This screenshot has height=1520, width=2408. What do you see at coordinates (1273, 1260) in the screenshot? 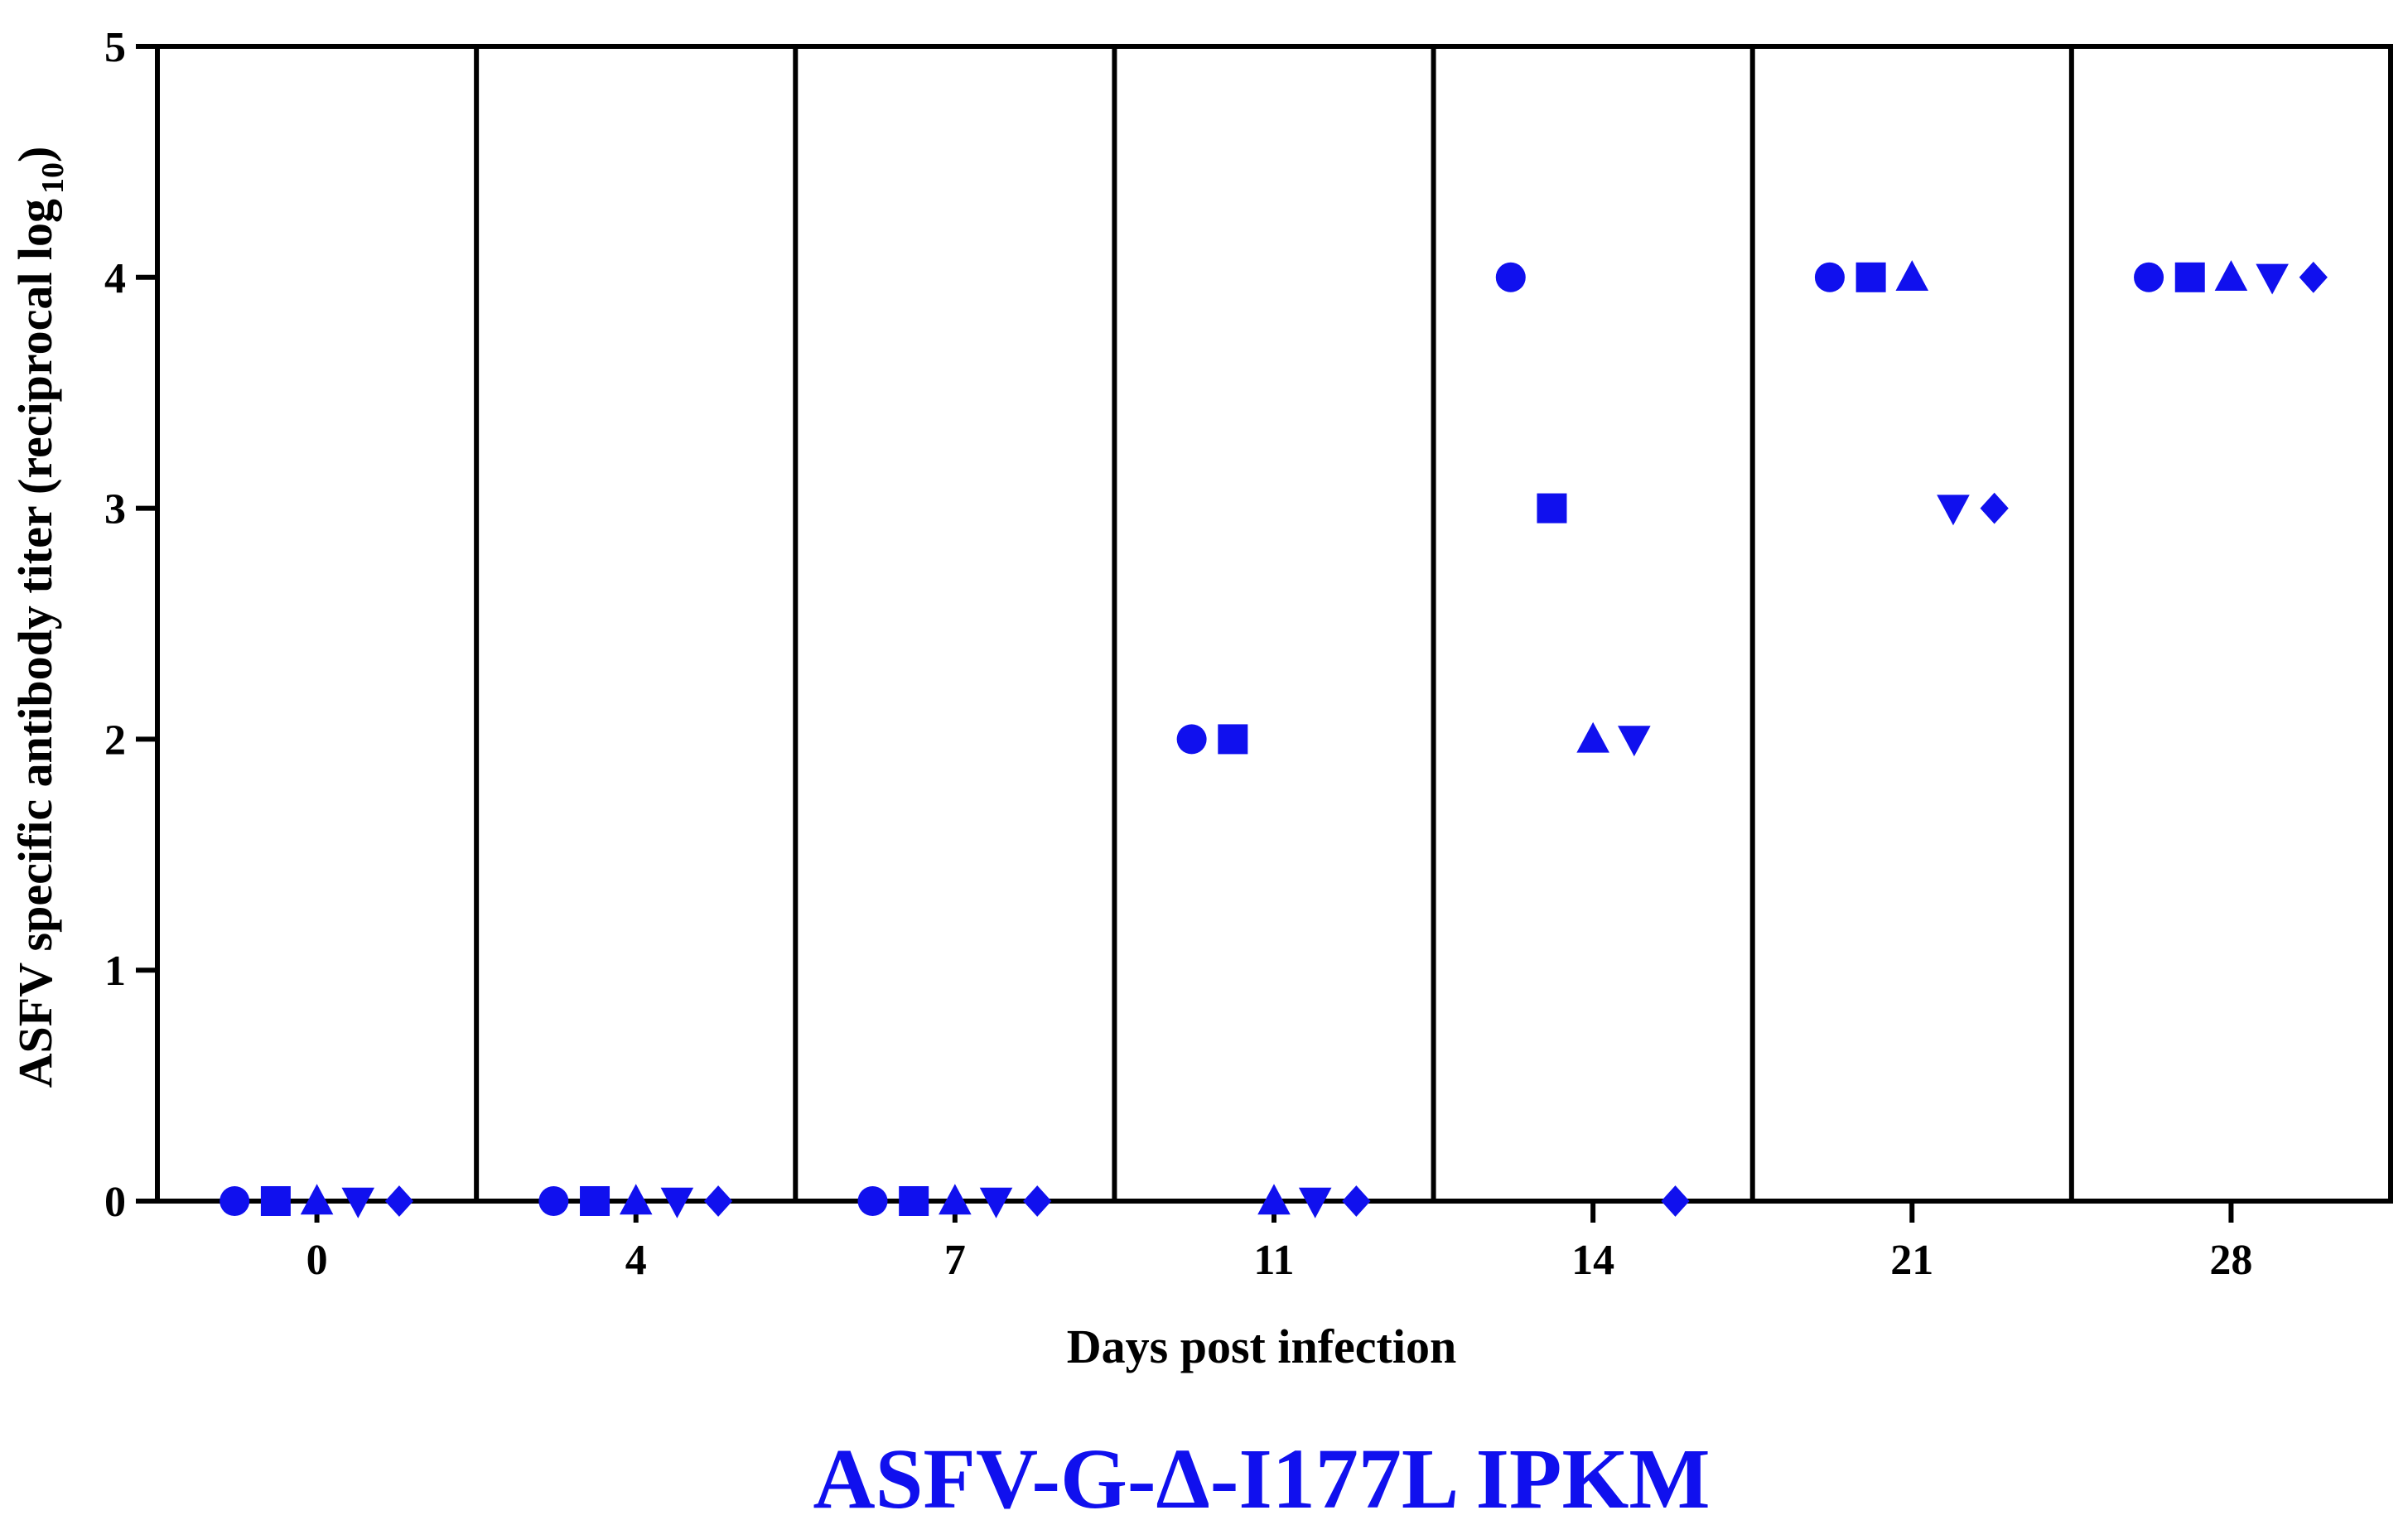
I see `x-tick-label: 11` at bounding box center [1273, 1260].